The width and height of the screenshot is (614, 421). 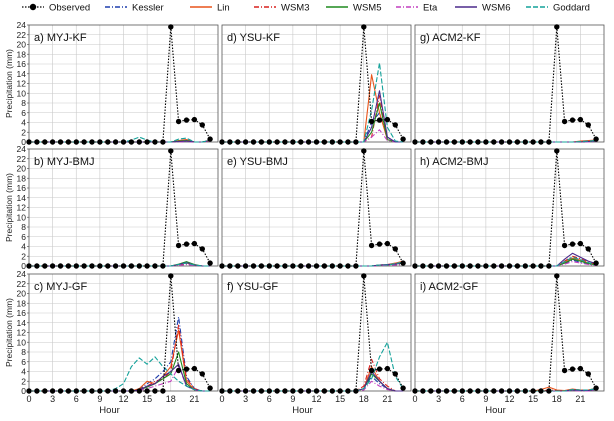 What do you see at coordinates (282, 8) in the screenshot?
I see `legend-item-wsm3: WSM3` at bounding box center [282, 8].